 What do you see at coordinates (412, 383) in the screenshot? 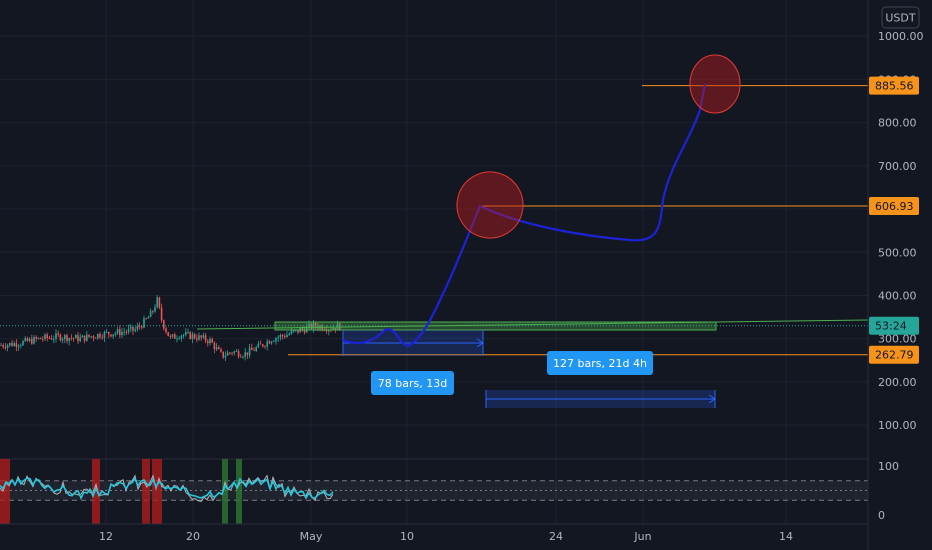
I see `range-label-1: 78 bars, 13d` at bounding box center [412, 383].